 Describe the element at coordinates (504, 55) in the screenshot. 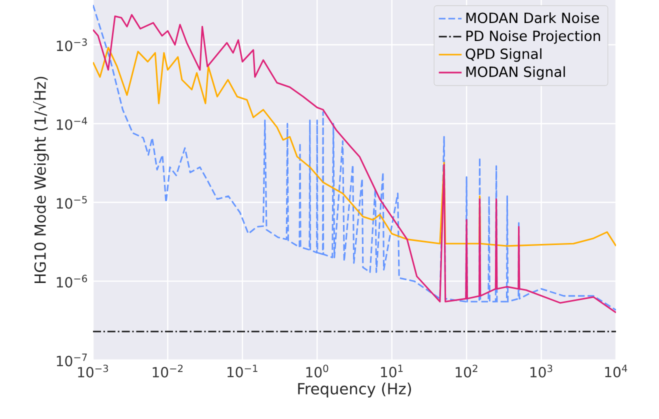

I see `legend-label: QPD Signal` at that location.